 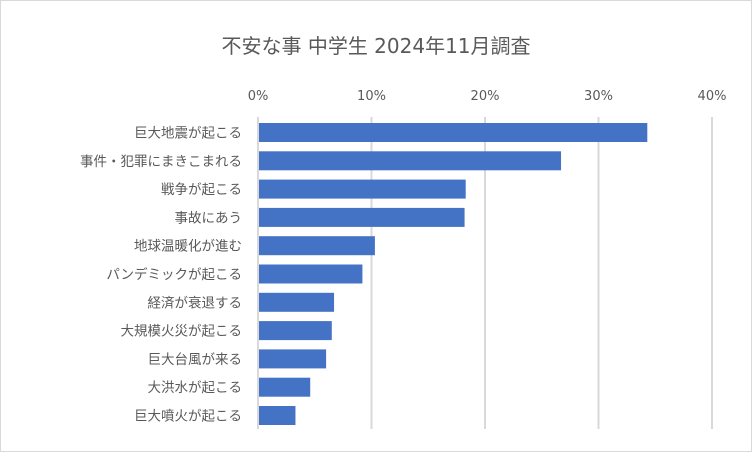 What do you see at coordinates (161, 162) in the screenshot?
I see `category-label: 事件・犯罪にまきこまれる` at bounding box center [161, 162].